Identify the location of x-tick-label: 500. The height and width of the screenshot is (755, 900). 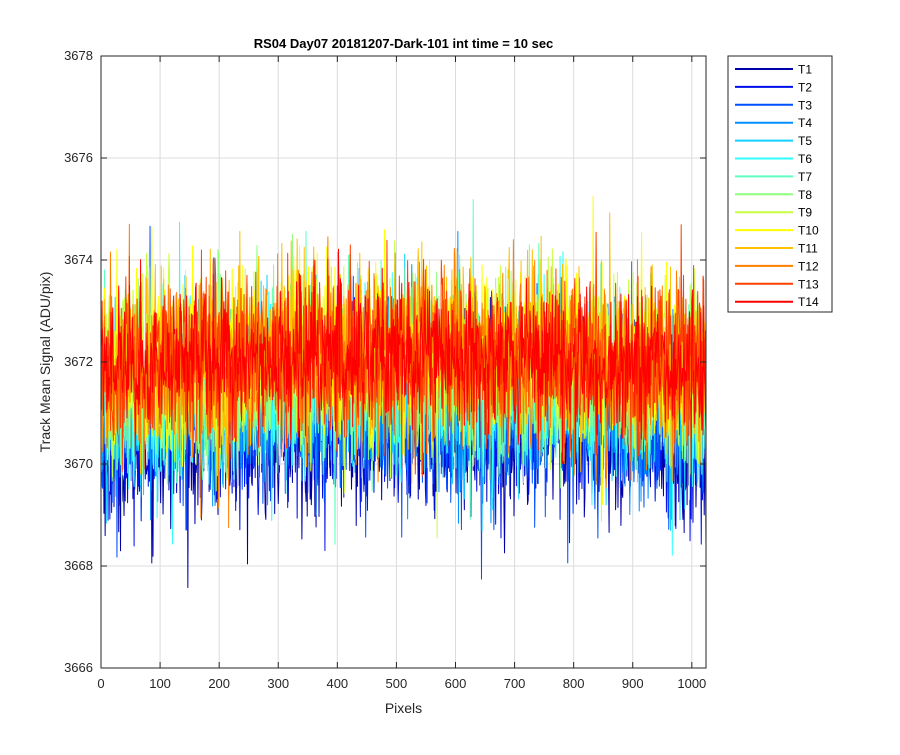
(397, 683).